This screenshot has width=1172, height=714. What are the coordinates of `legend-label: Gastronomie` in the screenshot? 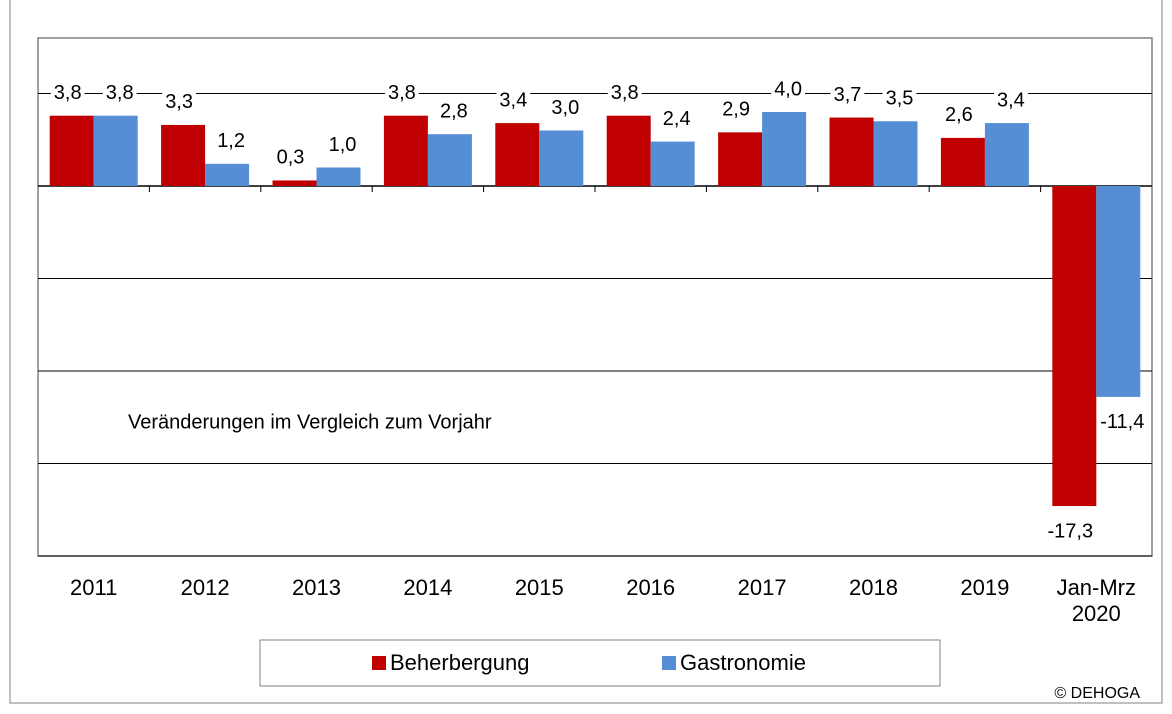 It's located at (743, 662).